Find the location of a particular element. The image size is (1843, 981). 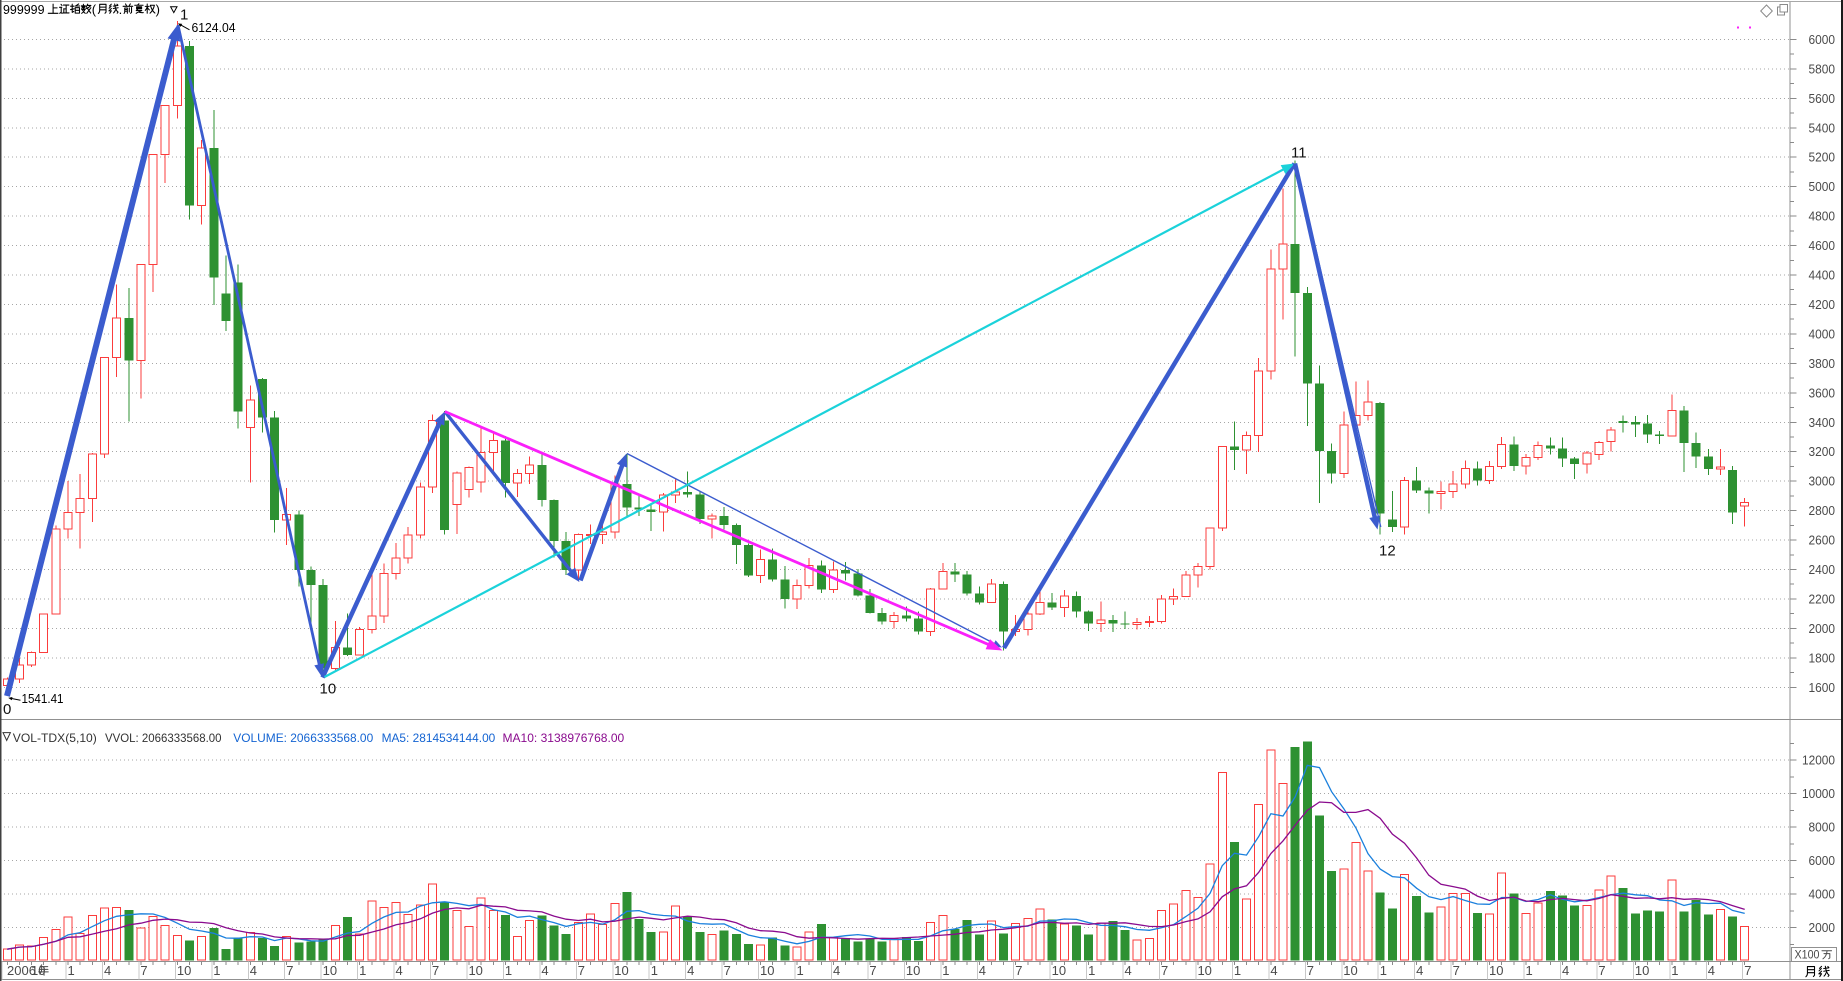

svg-text: 5400 is located at coordinates (1822, 127).